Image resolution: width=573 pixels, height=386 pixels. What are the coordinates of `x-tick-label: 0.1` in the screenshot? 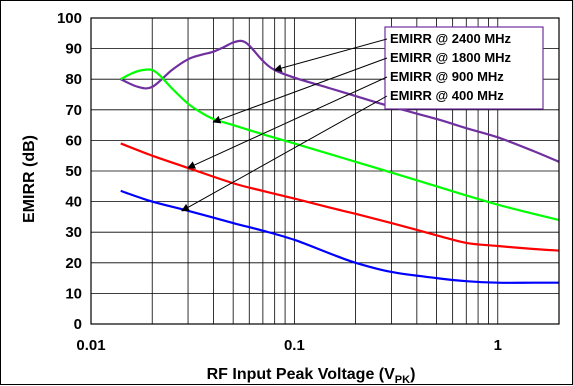 It's located at (294, 345).